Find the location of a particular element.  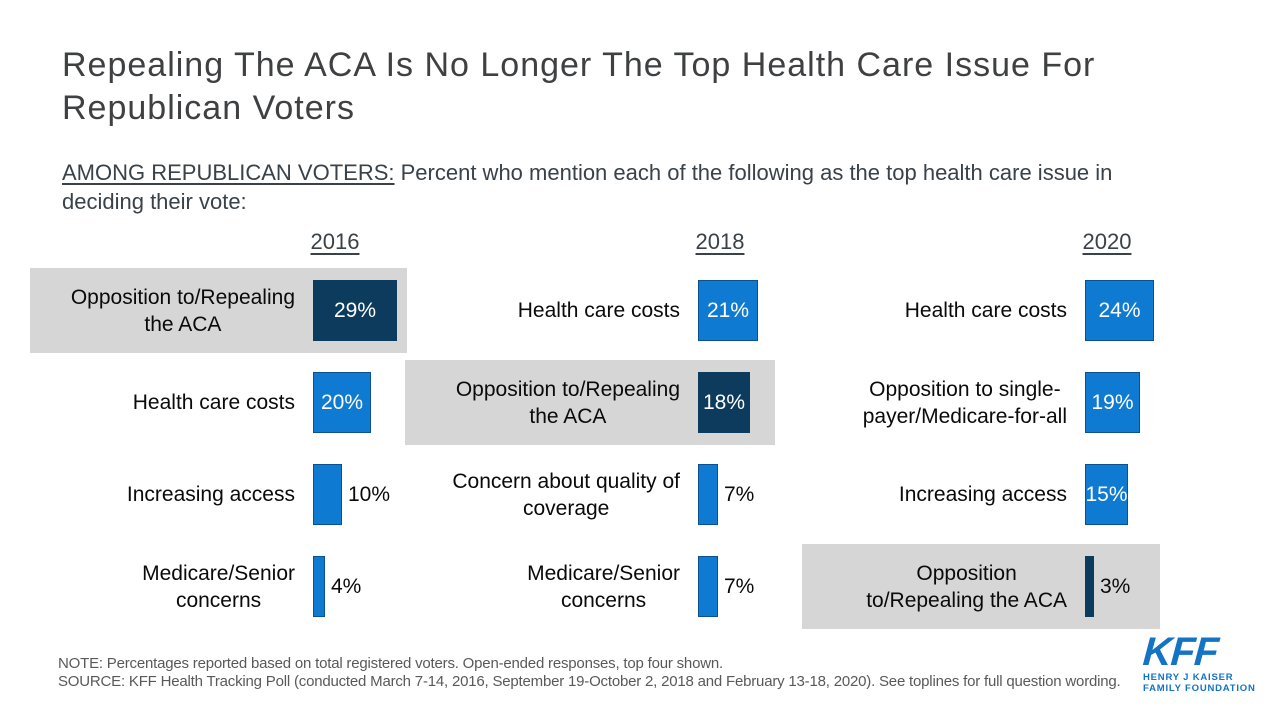

kff-logo-line2: FAMILY FOUNDATION is located at coordinates (1199, 688).